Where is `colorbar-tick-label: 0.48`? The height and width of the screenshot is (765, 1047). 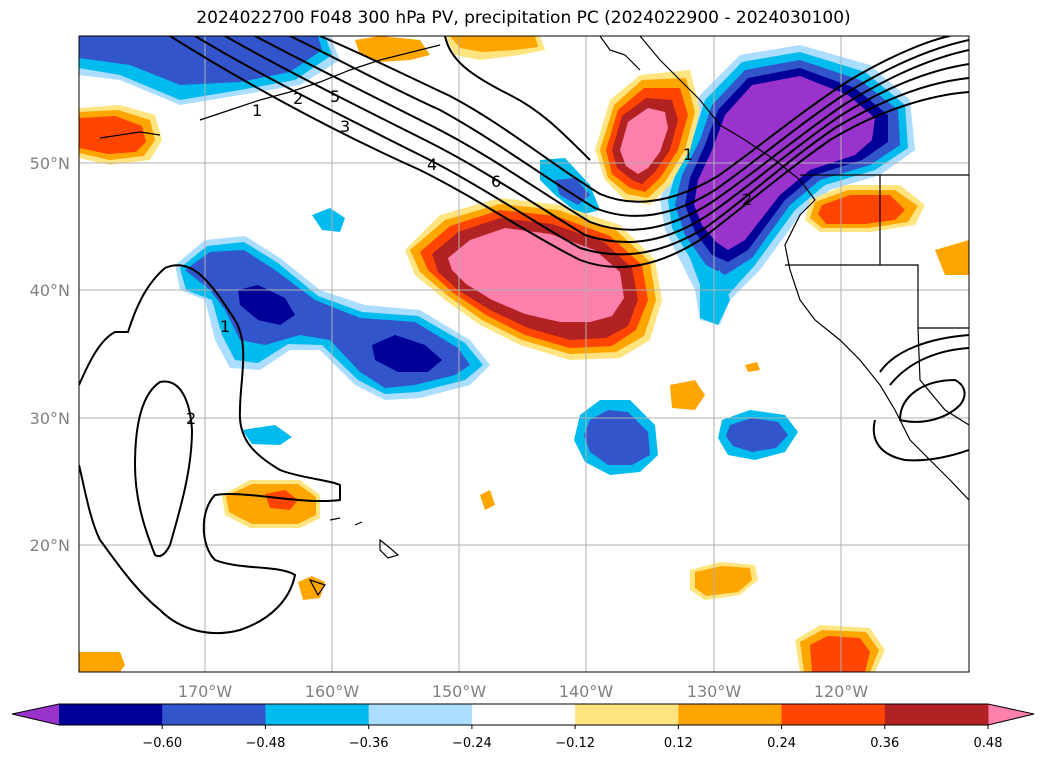 colorbar-tick-label: 0.48 is located at coordinates (988, 743).